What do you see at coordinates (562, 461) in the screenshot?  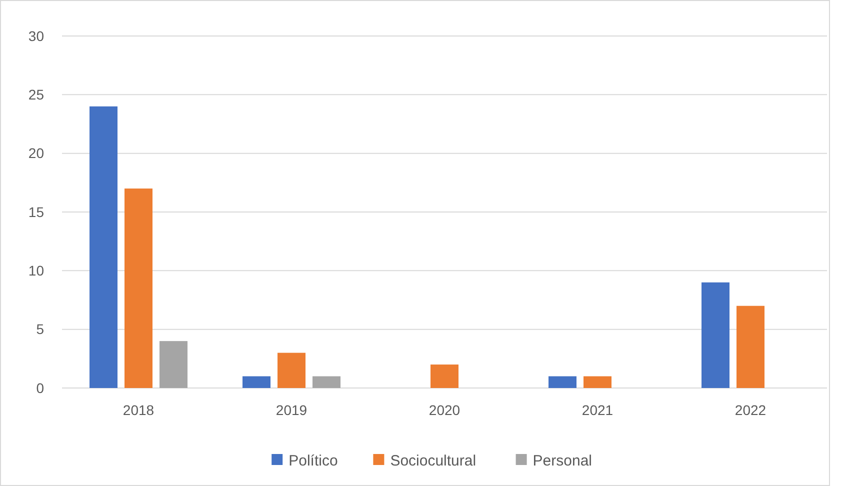 I see `legend-label: Personal` at bounding box center [562, 461].